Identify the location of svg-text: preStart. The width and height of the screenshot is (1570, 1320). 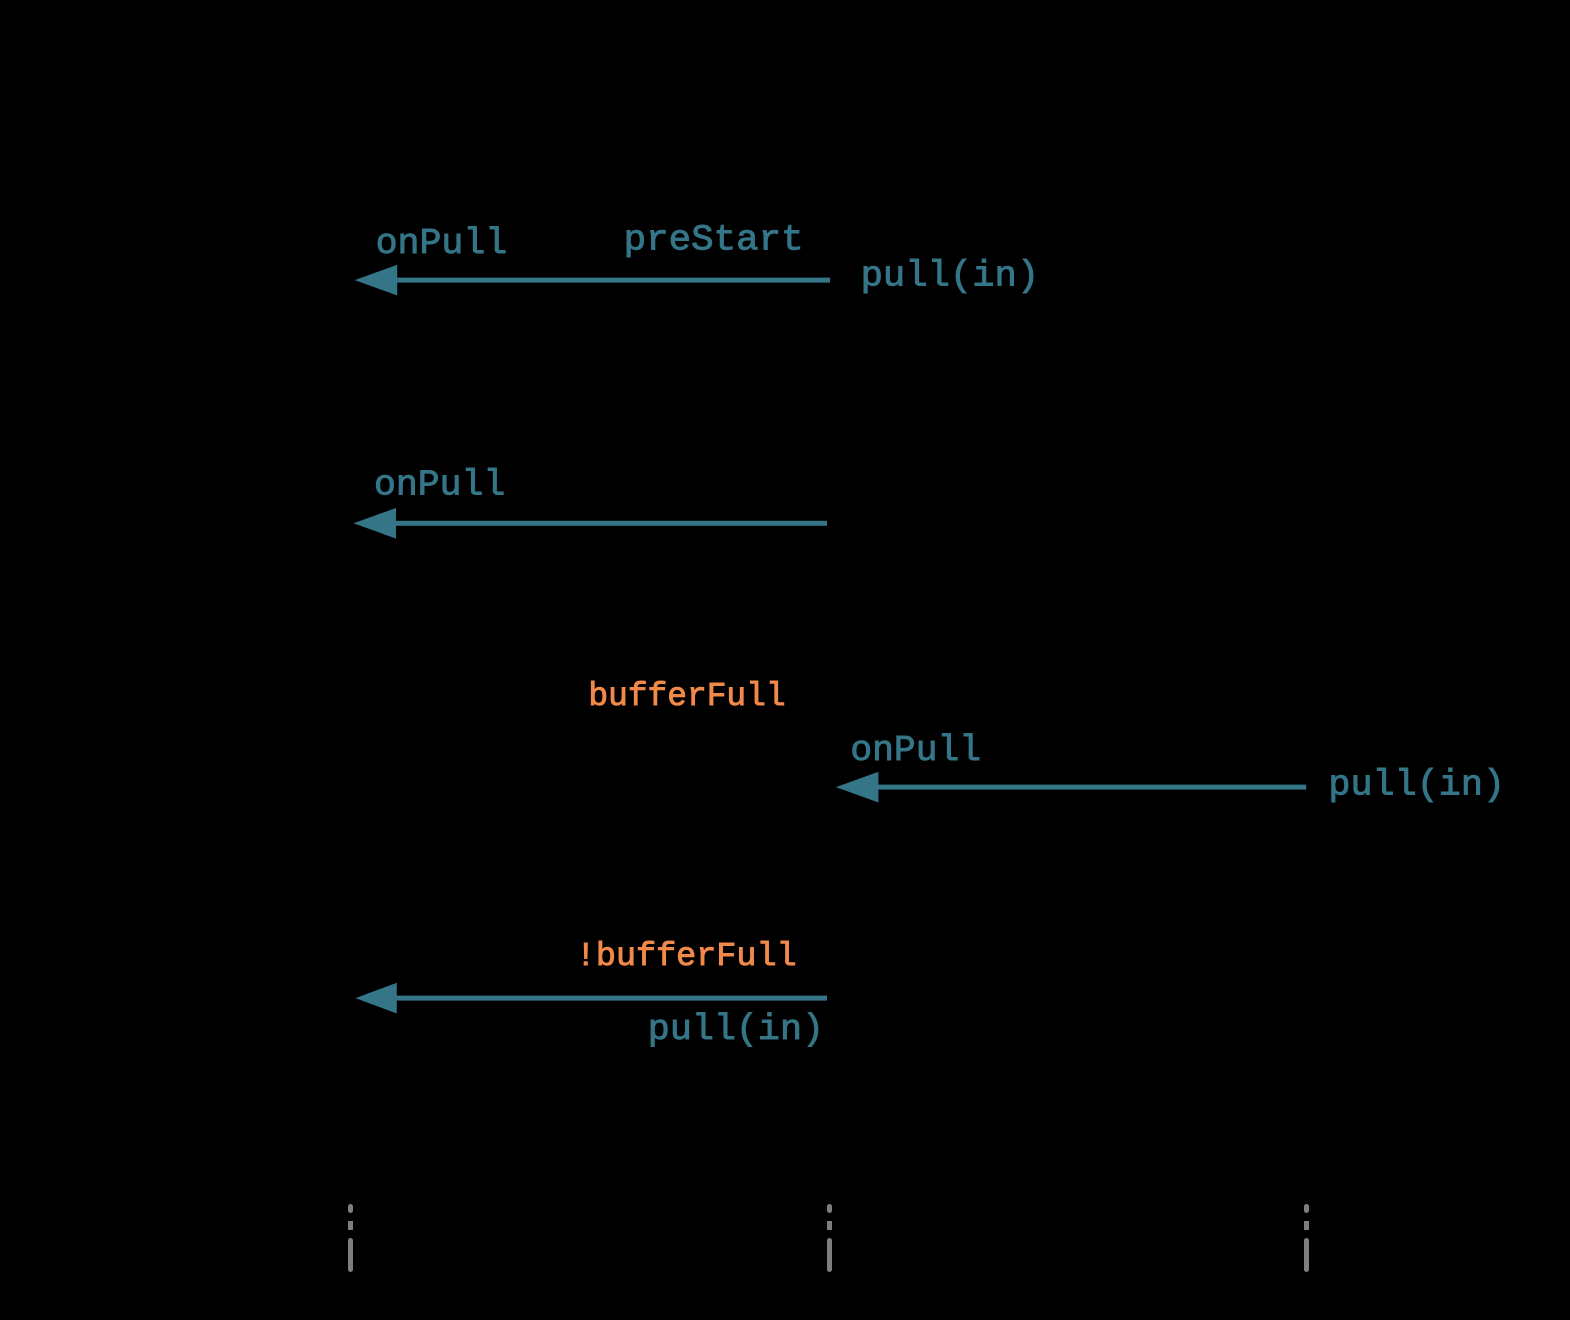
(714, 239).